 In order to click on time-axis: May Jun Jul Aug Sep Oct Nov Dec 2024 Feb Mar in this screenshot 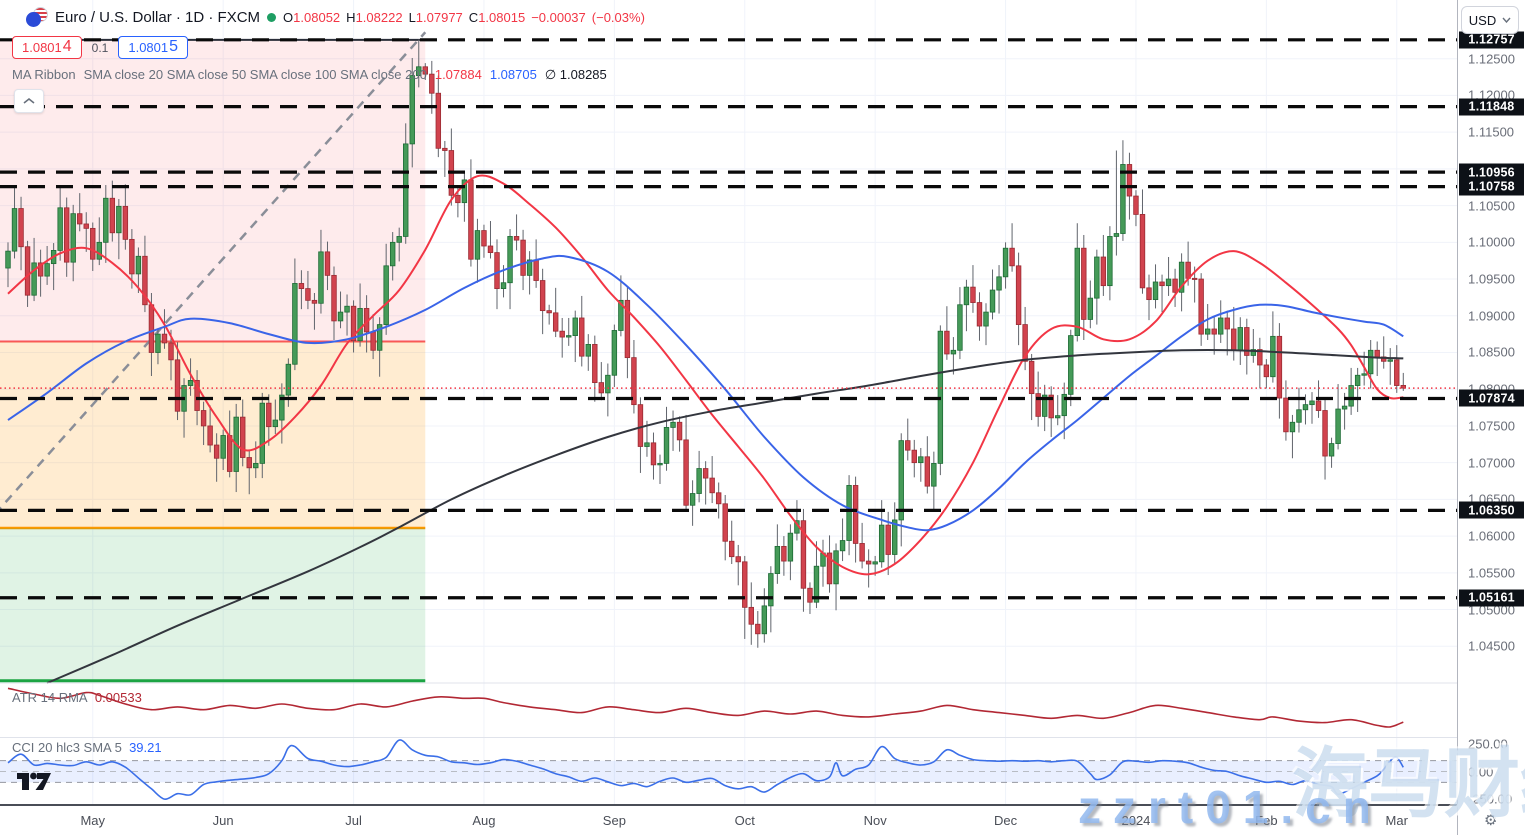, I will do `click(762, 820)`.